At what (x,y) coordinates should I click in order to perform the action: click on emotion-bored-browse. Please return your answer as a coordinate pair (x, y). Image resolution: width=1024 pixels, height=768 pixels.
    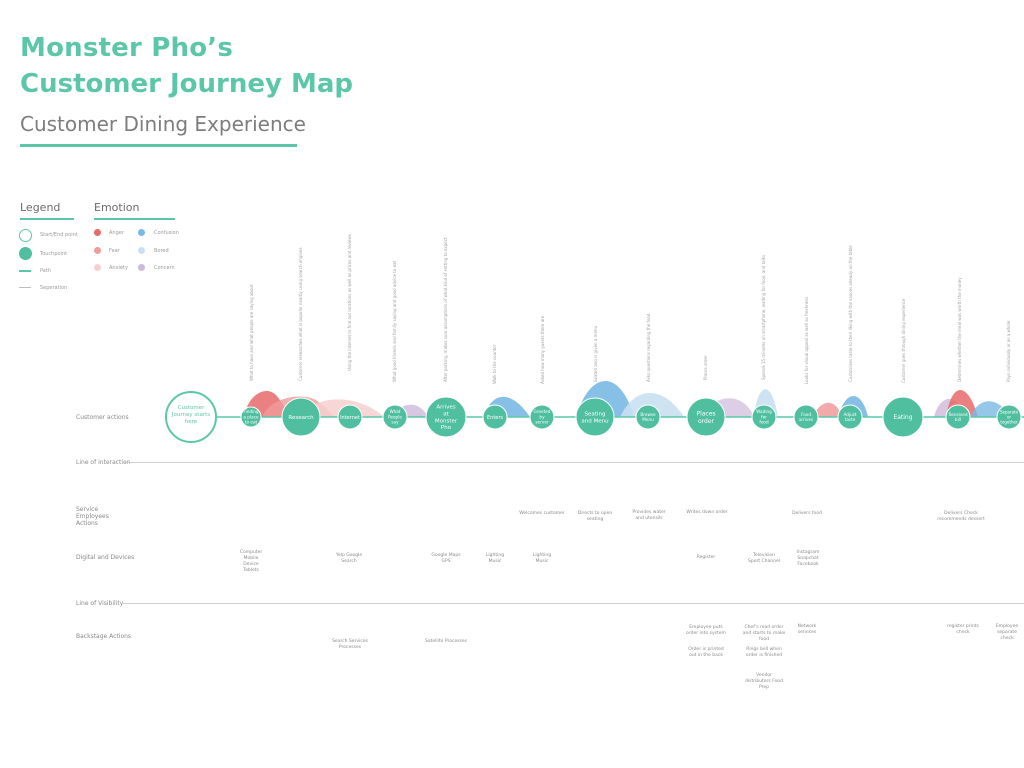
    Looking at the image, I should click on (652, 404).